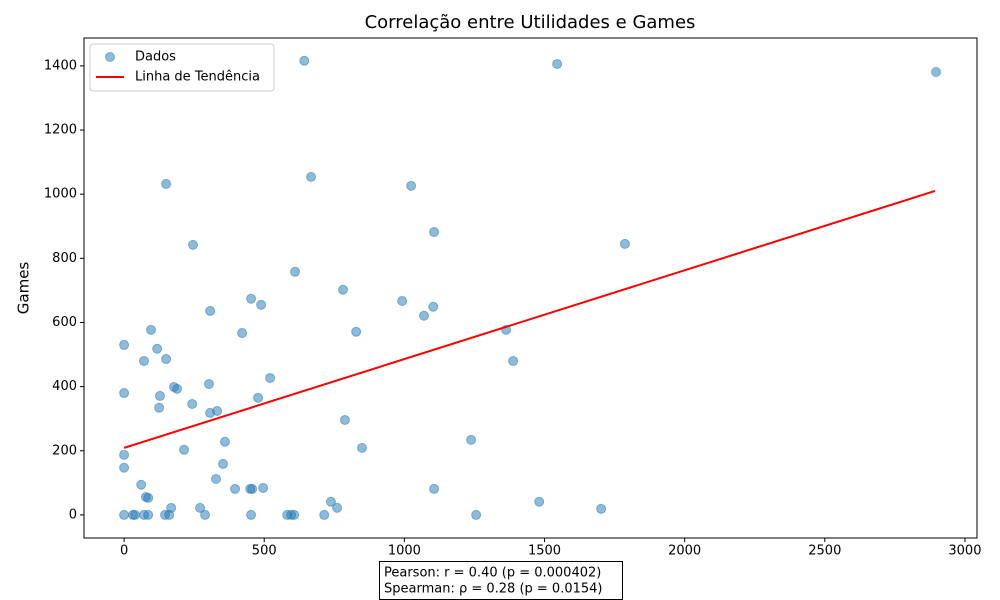  What do you see at coordinates (404, 551) in the screenshot?
I see `x-tick-label: 1000` at bounding box center [404, 551].